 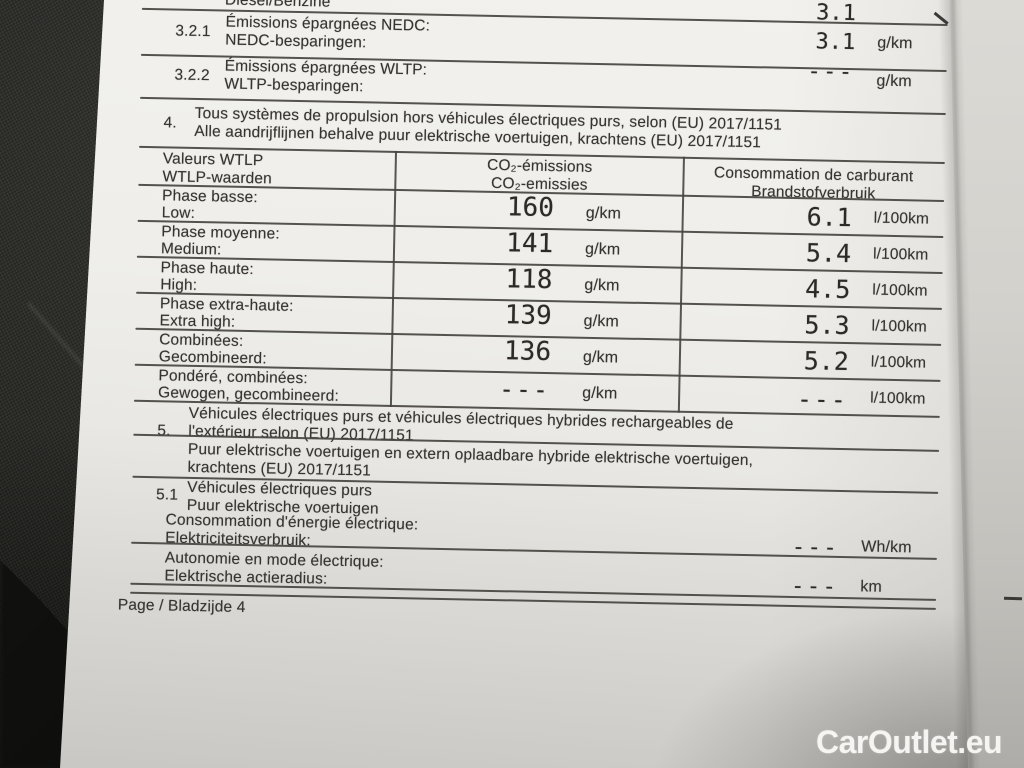 What do you see at coordinates (528, 316) in the screenshot?
I see `co2-value: 139` at bounding box center [528, 316].